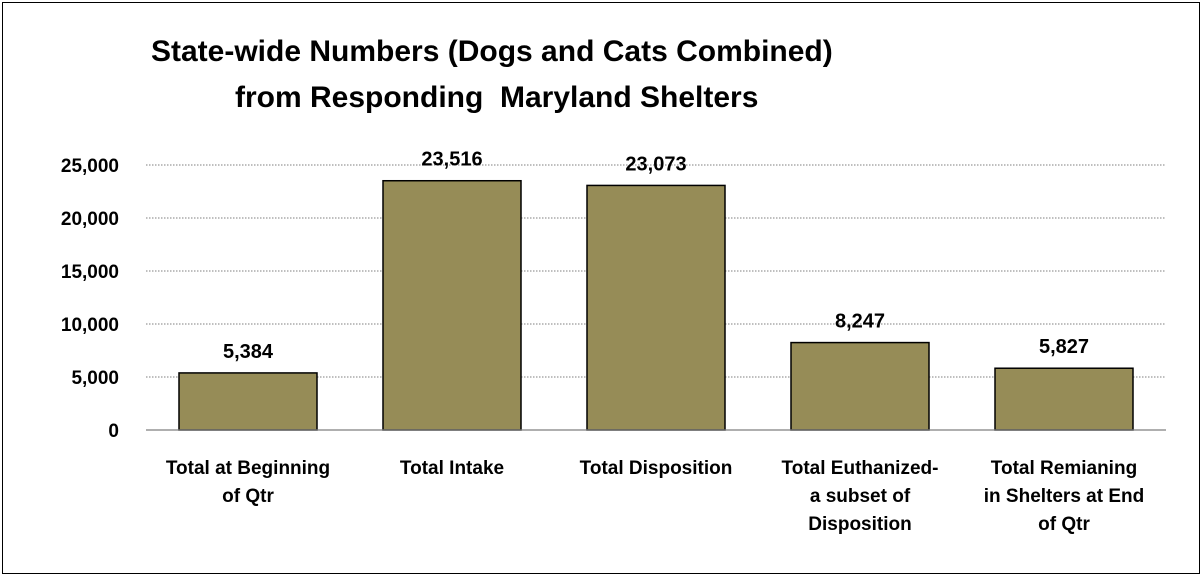  I want to click on data-label: 8,247, so click(860, 322).